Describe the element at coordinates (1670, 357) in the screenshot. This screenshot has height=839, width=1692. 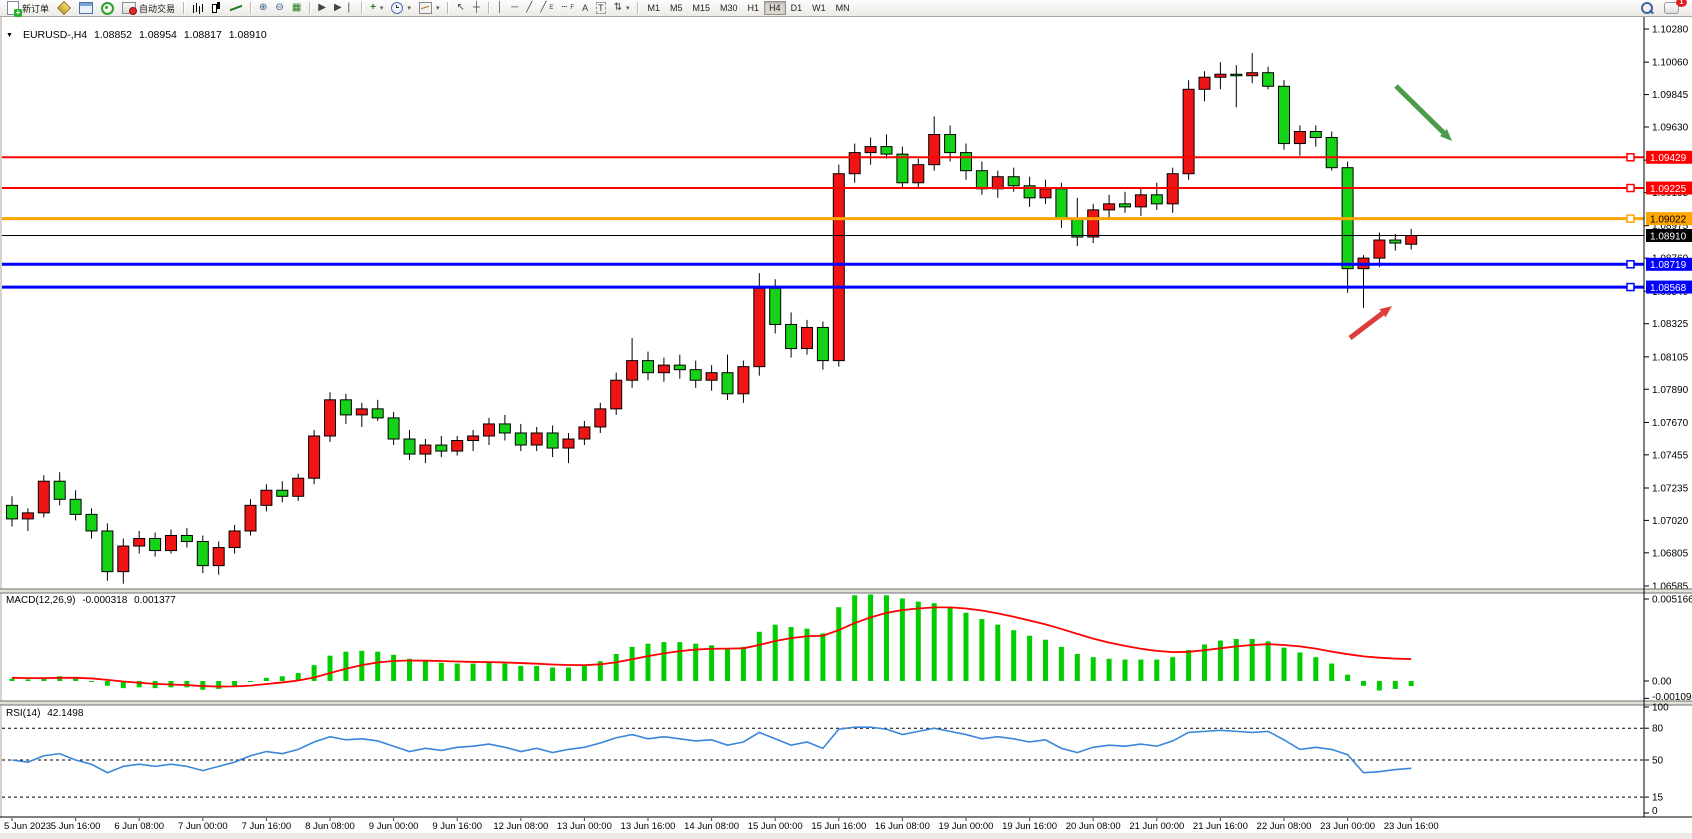
I see `svg-text: 1.08105` at that location.